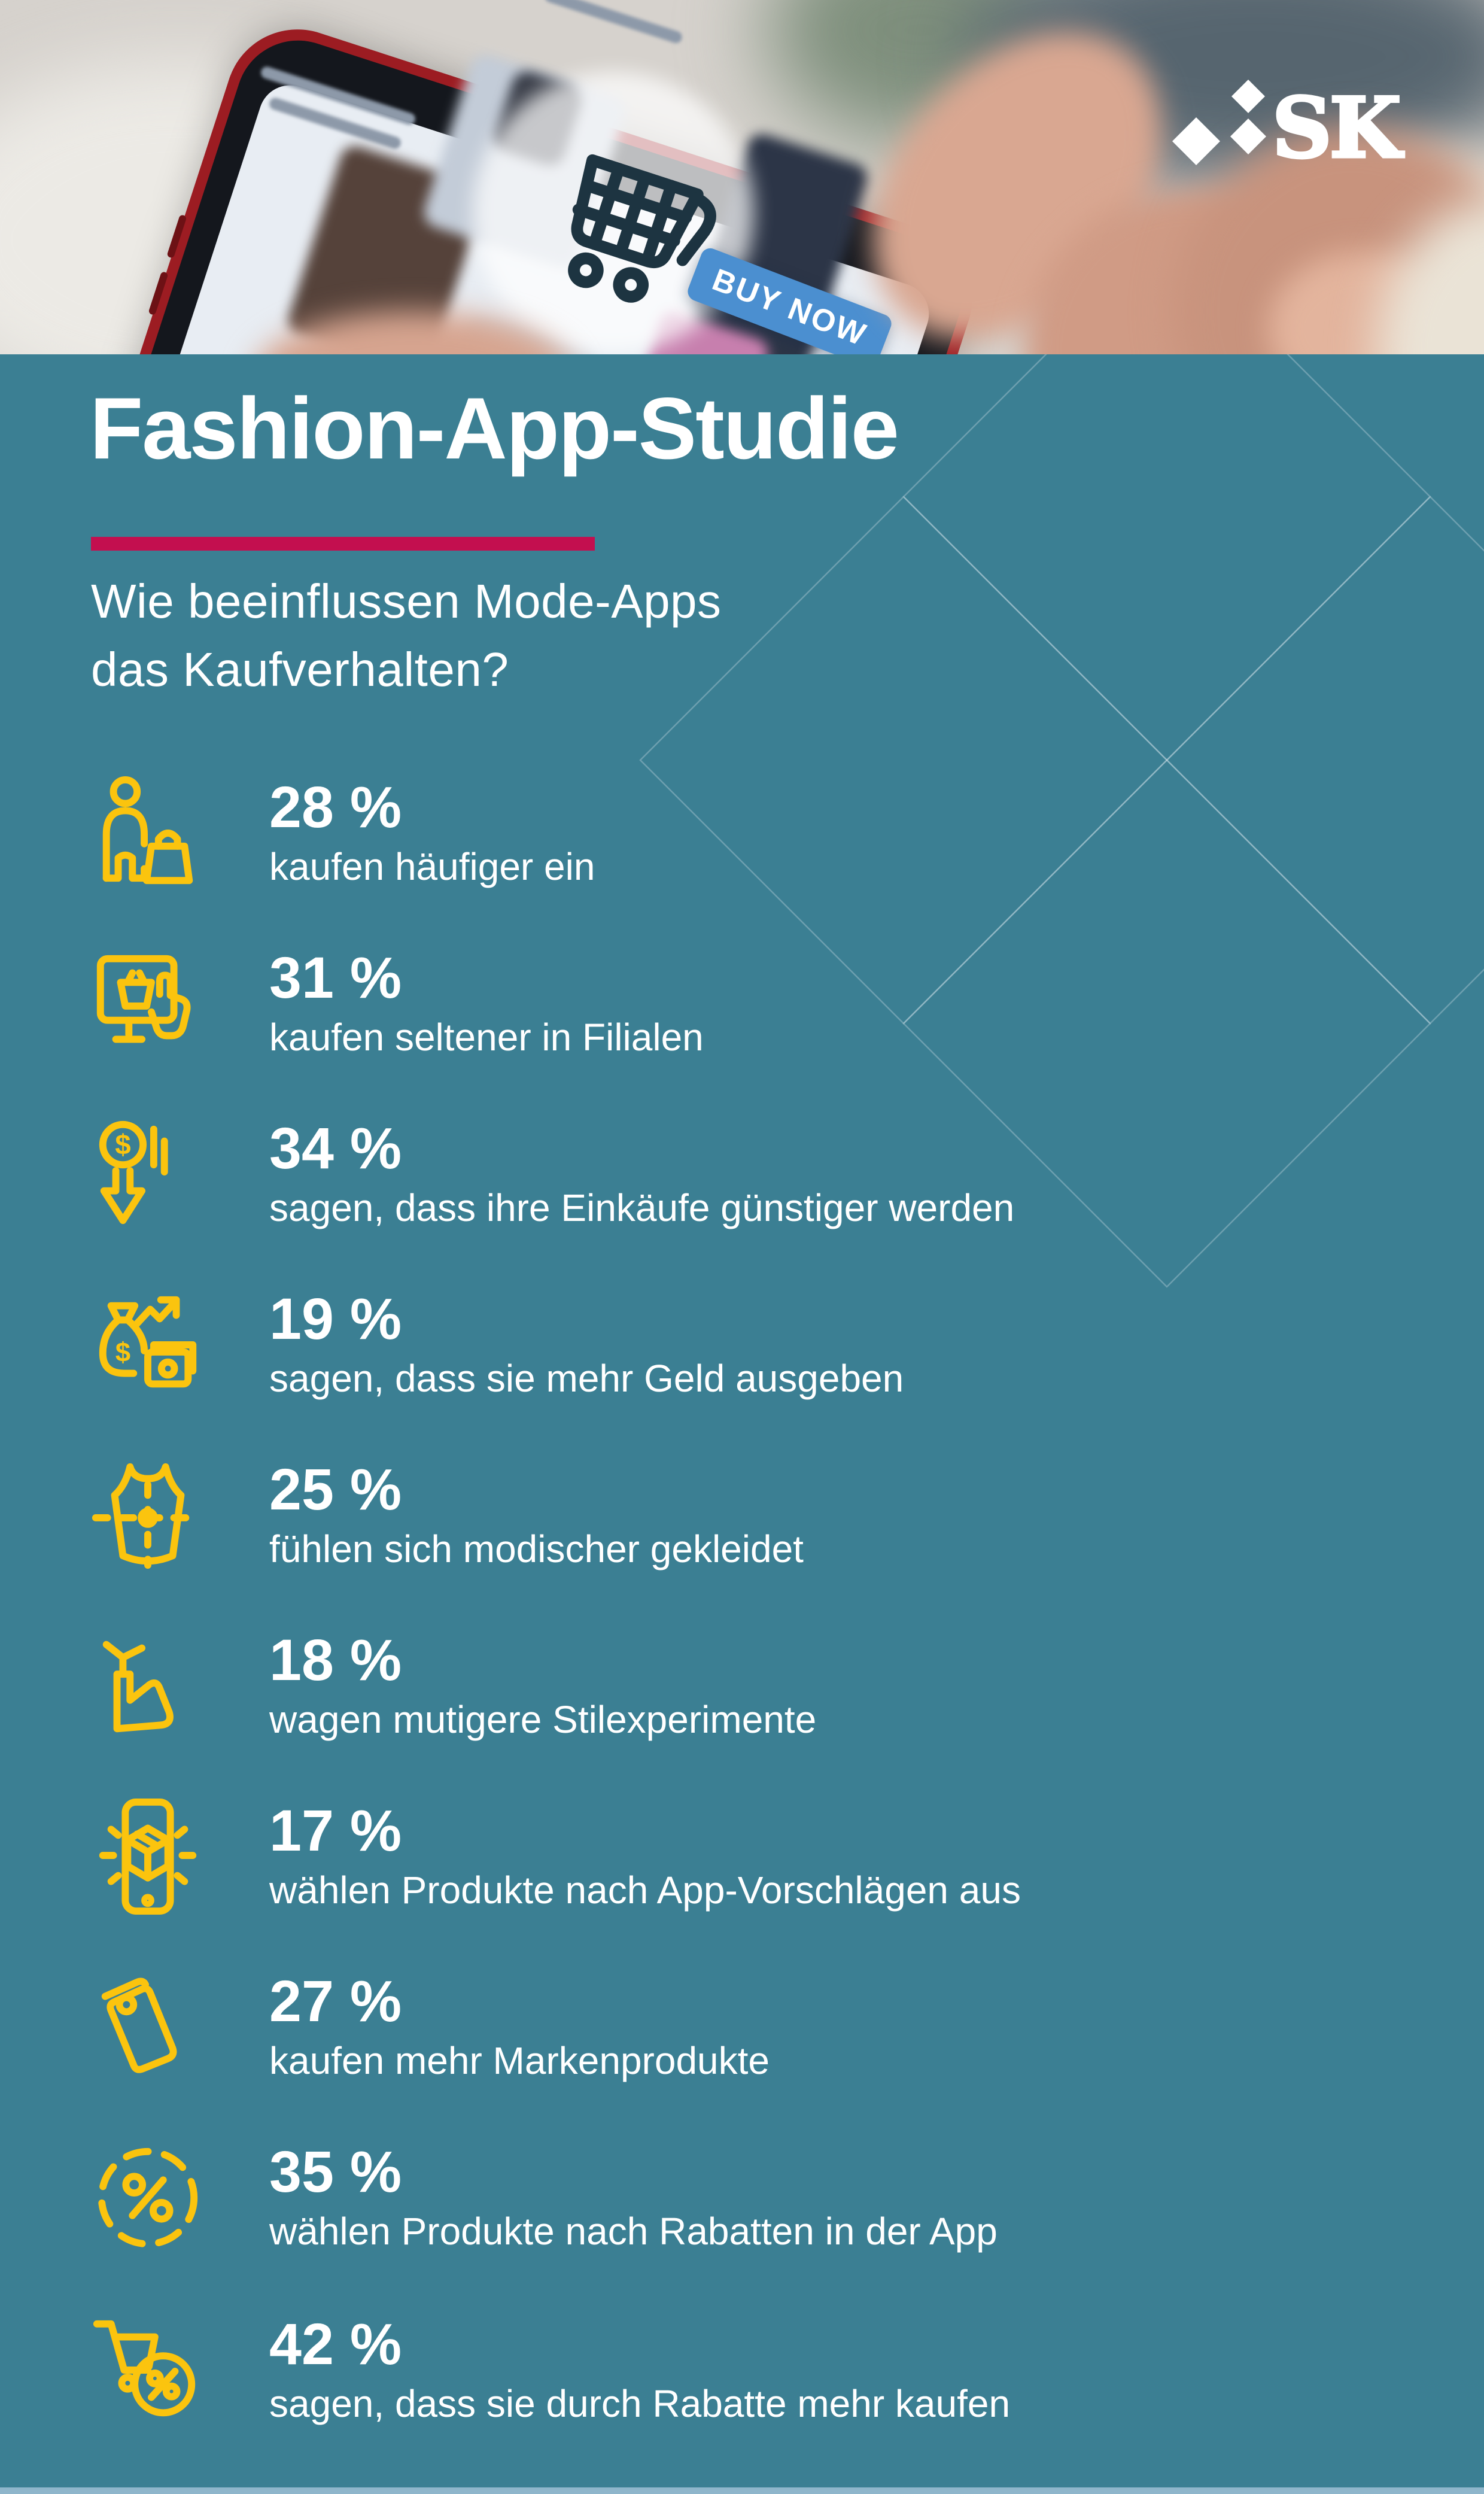 This screenshot has width=1484, height=2494. I want to click on title-underline, so click(343, 544).